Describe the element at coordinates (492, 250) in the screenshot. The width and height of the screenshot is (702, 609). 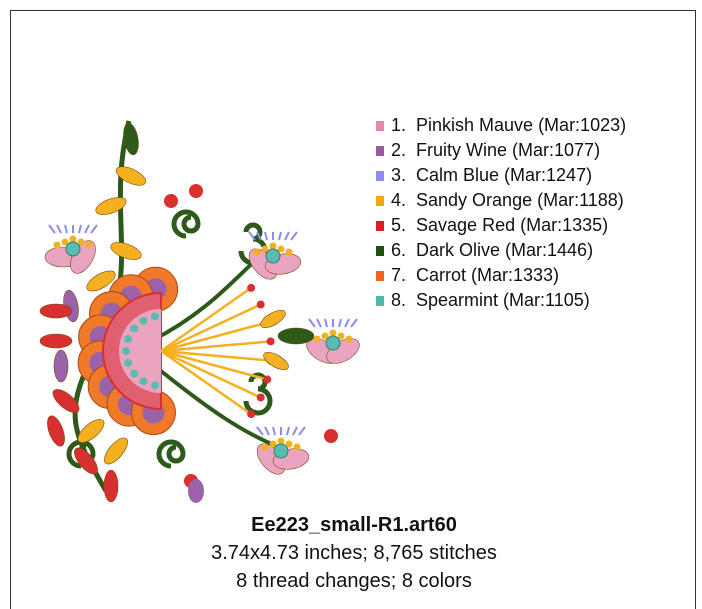
I see `legend-label: 6. Dark Olive (Mar:1446)` at that location.